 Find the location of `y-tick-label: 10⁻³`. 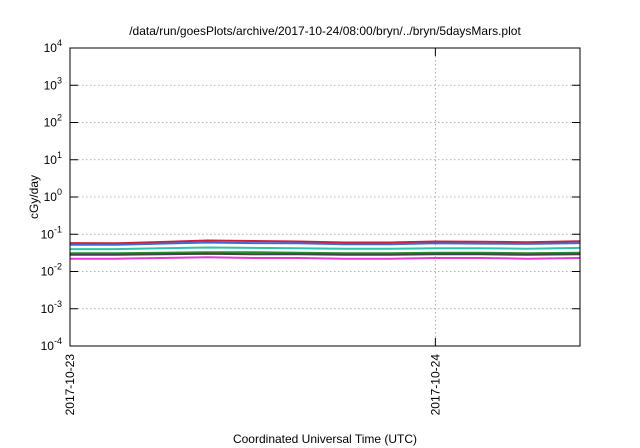

y-tick-label: 10⁻³ is located at coordinates (51, 307).